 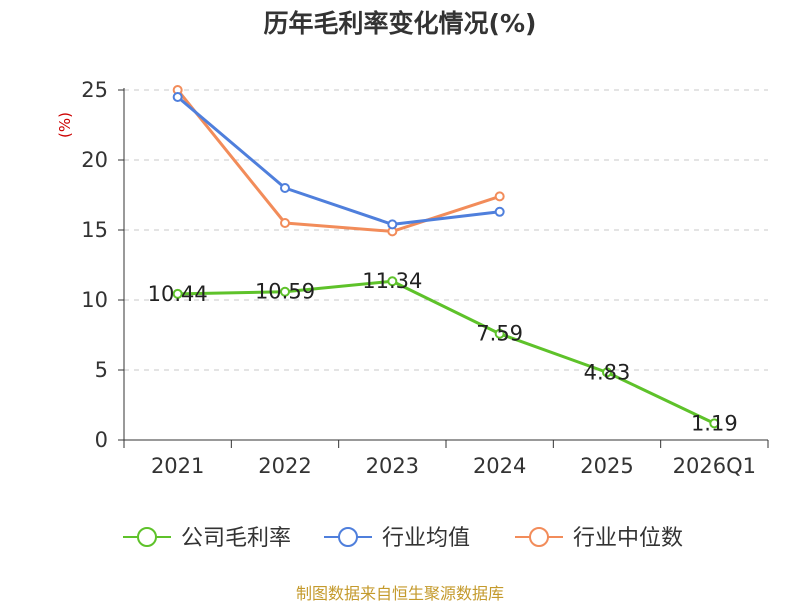 I want to click on x-tick-label: 2026Q1, so click(x=714, y=466).